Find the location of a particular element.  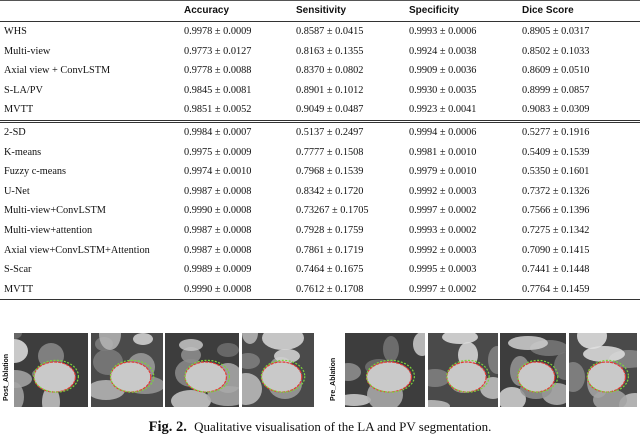

cell-dice-score: 0.7441 ± 0.1448 is located at coordinates (556, 270).